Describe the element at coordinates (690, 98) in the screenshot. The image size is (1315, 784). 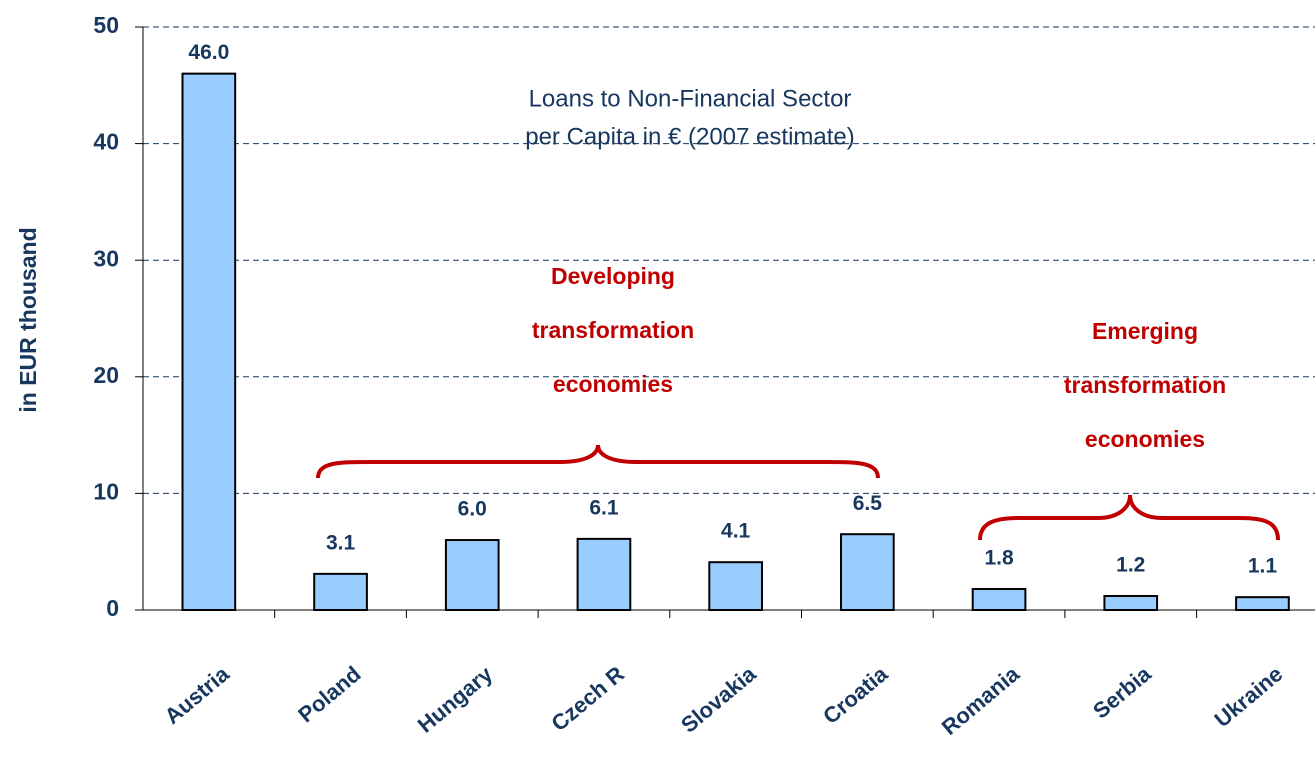
I see `chart-title: Loans to Non-Financial Sector` at that location.